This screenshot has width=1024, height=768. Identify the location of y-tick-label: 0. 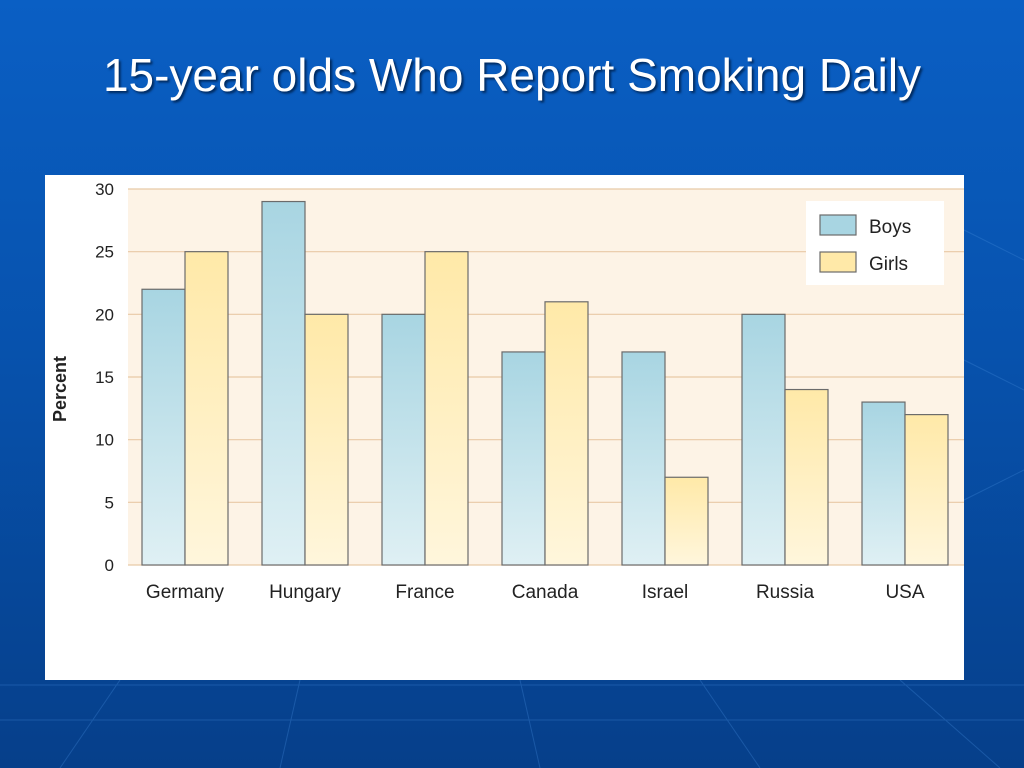
(109, 565).